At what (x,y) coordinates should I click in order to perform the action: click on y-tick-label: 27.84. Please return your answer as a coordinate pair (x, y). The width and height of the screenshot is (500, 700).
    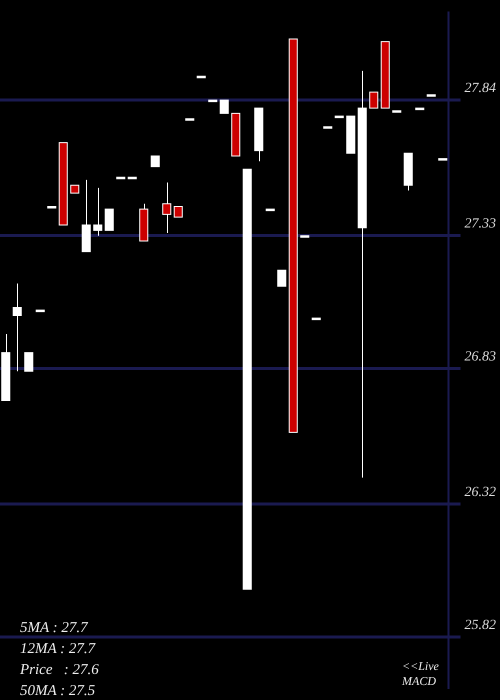
    Looking at the image, I should click on (480, 88).